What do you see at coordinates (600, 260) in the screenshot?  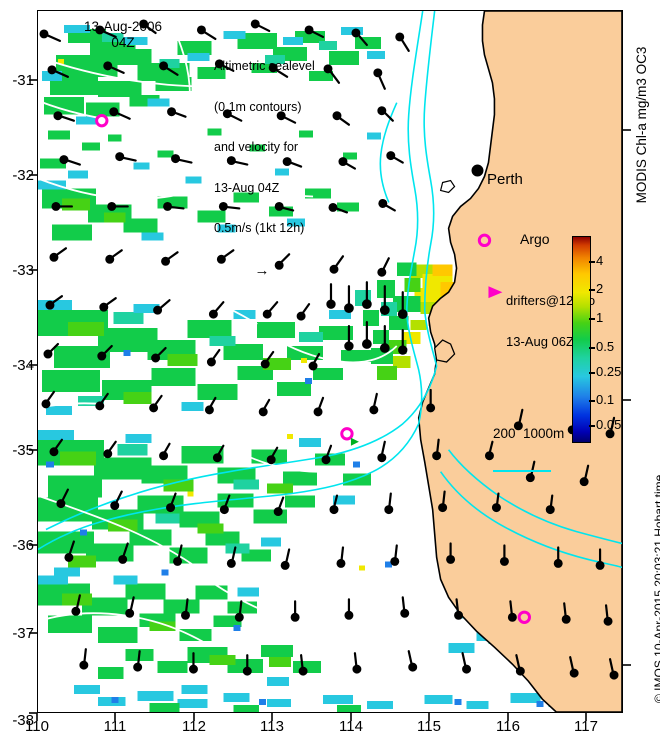 I see `colorbar-label-0: 4` at bounding box center [600, 260].